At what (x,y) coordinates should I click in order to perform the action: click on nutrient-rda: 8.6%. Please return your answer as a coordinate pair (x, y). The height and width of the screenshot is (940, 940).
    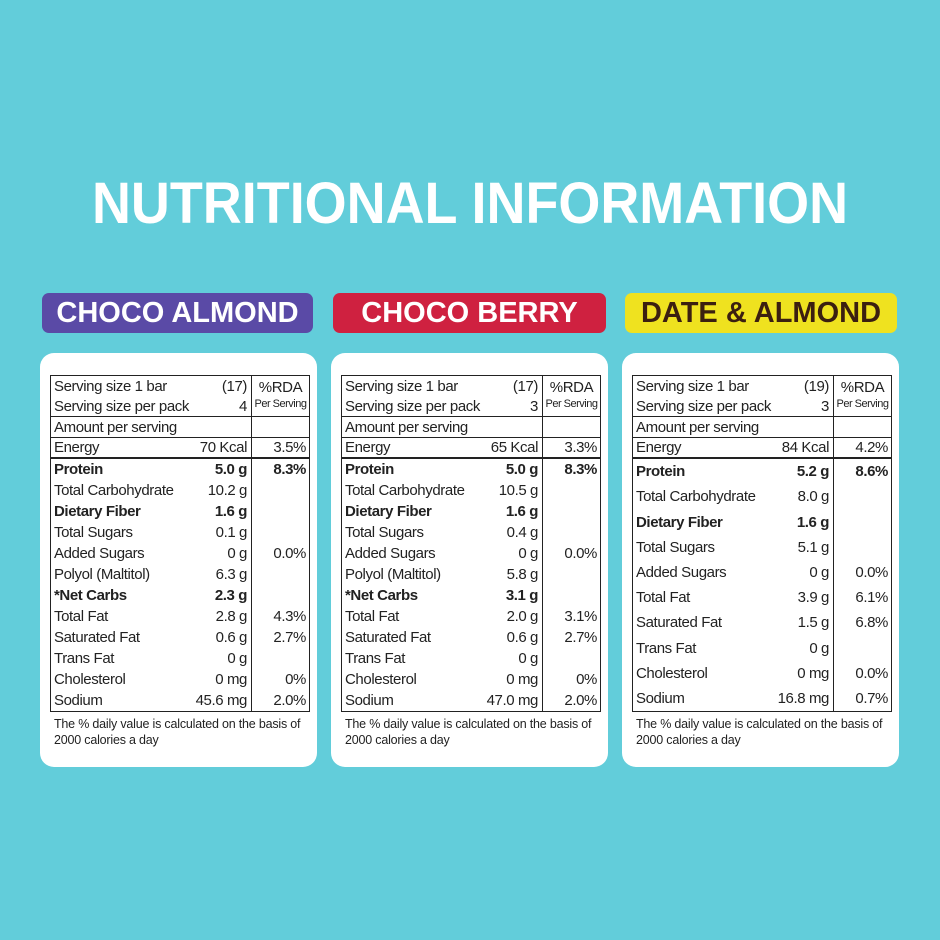
    Looking at the image, I should click on (871, 472).